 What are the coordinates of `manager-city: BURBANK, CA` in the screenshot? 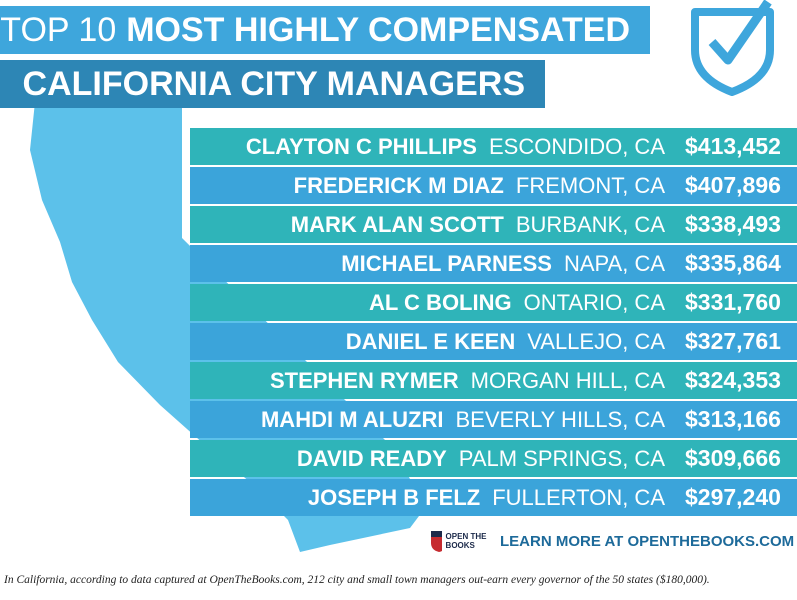 It's located at (590, 224).